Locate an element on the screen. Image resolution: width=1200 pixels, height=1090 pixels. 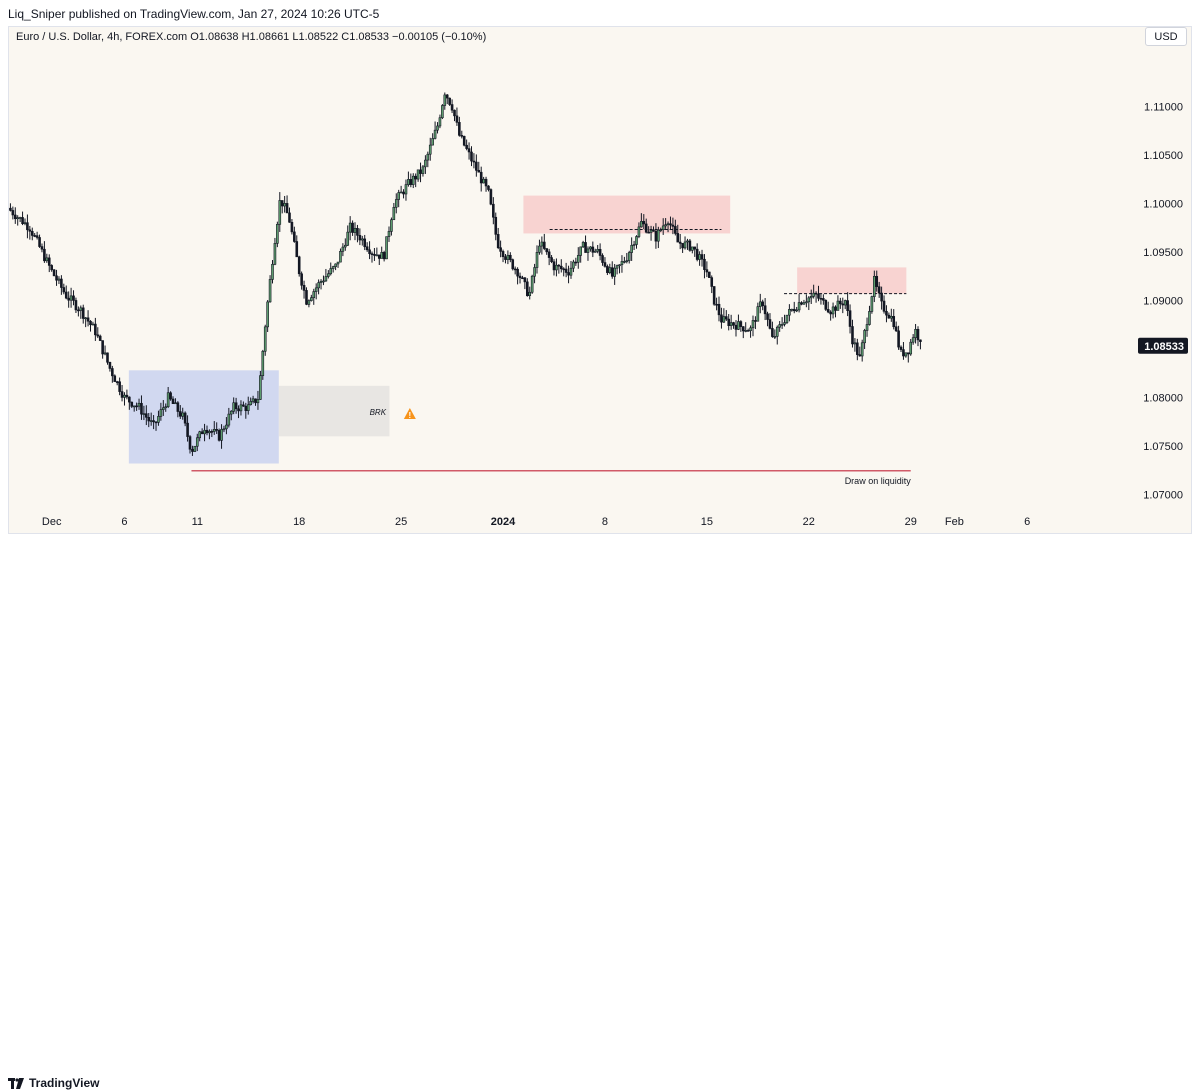
draw-on-liquidity-label: Draw on liquidity is located at coordinates (878, 481).